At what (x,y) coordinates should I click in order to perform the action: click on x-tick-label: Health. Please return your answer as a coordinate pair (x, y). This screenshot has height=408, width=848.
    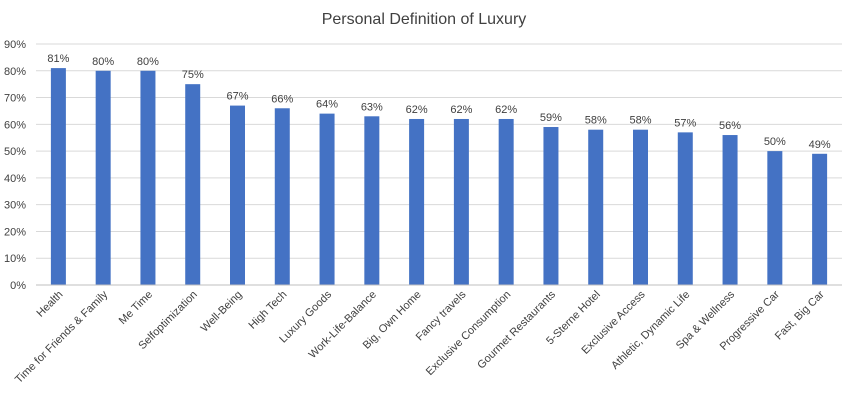
    Looking at the image, I should click on (50, 304).